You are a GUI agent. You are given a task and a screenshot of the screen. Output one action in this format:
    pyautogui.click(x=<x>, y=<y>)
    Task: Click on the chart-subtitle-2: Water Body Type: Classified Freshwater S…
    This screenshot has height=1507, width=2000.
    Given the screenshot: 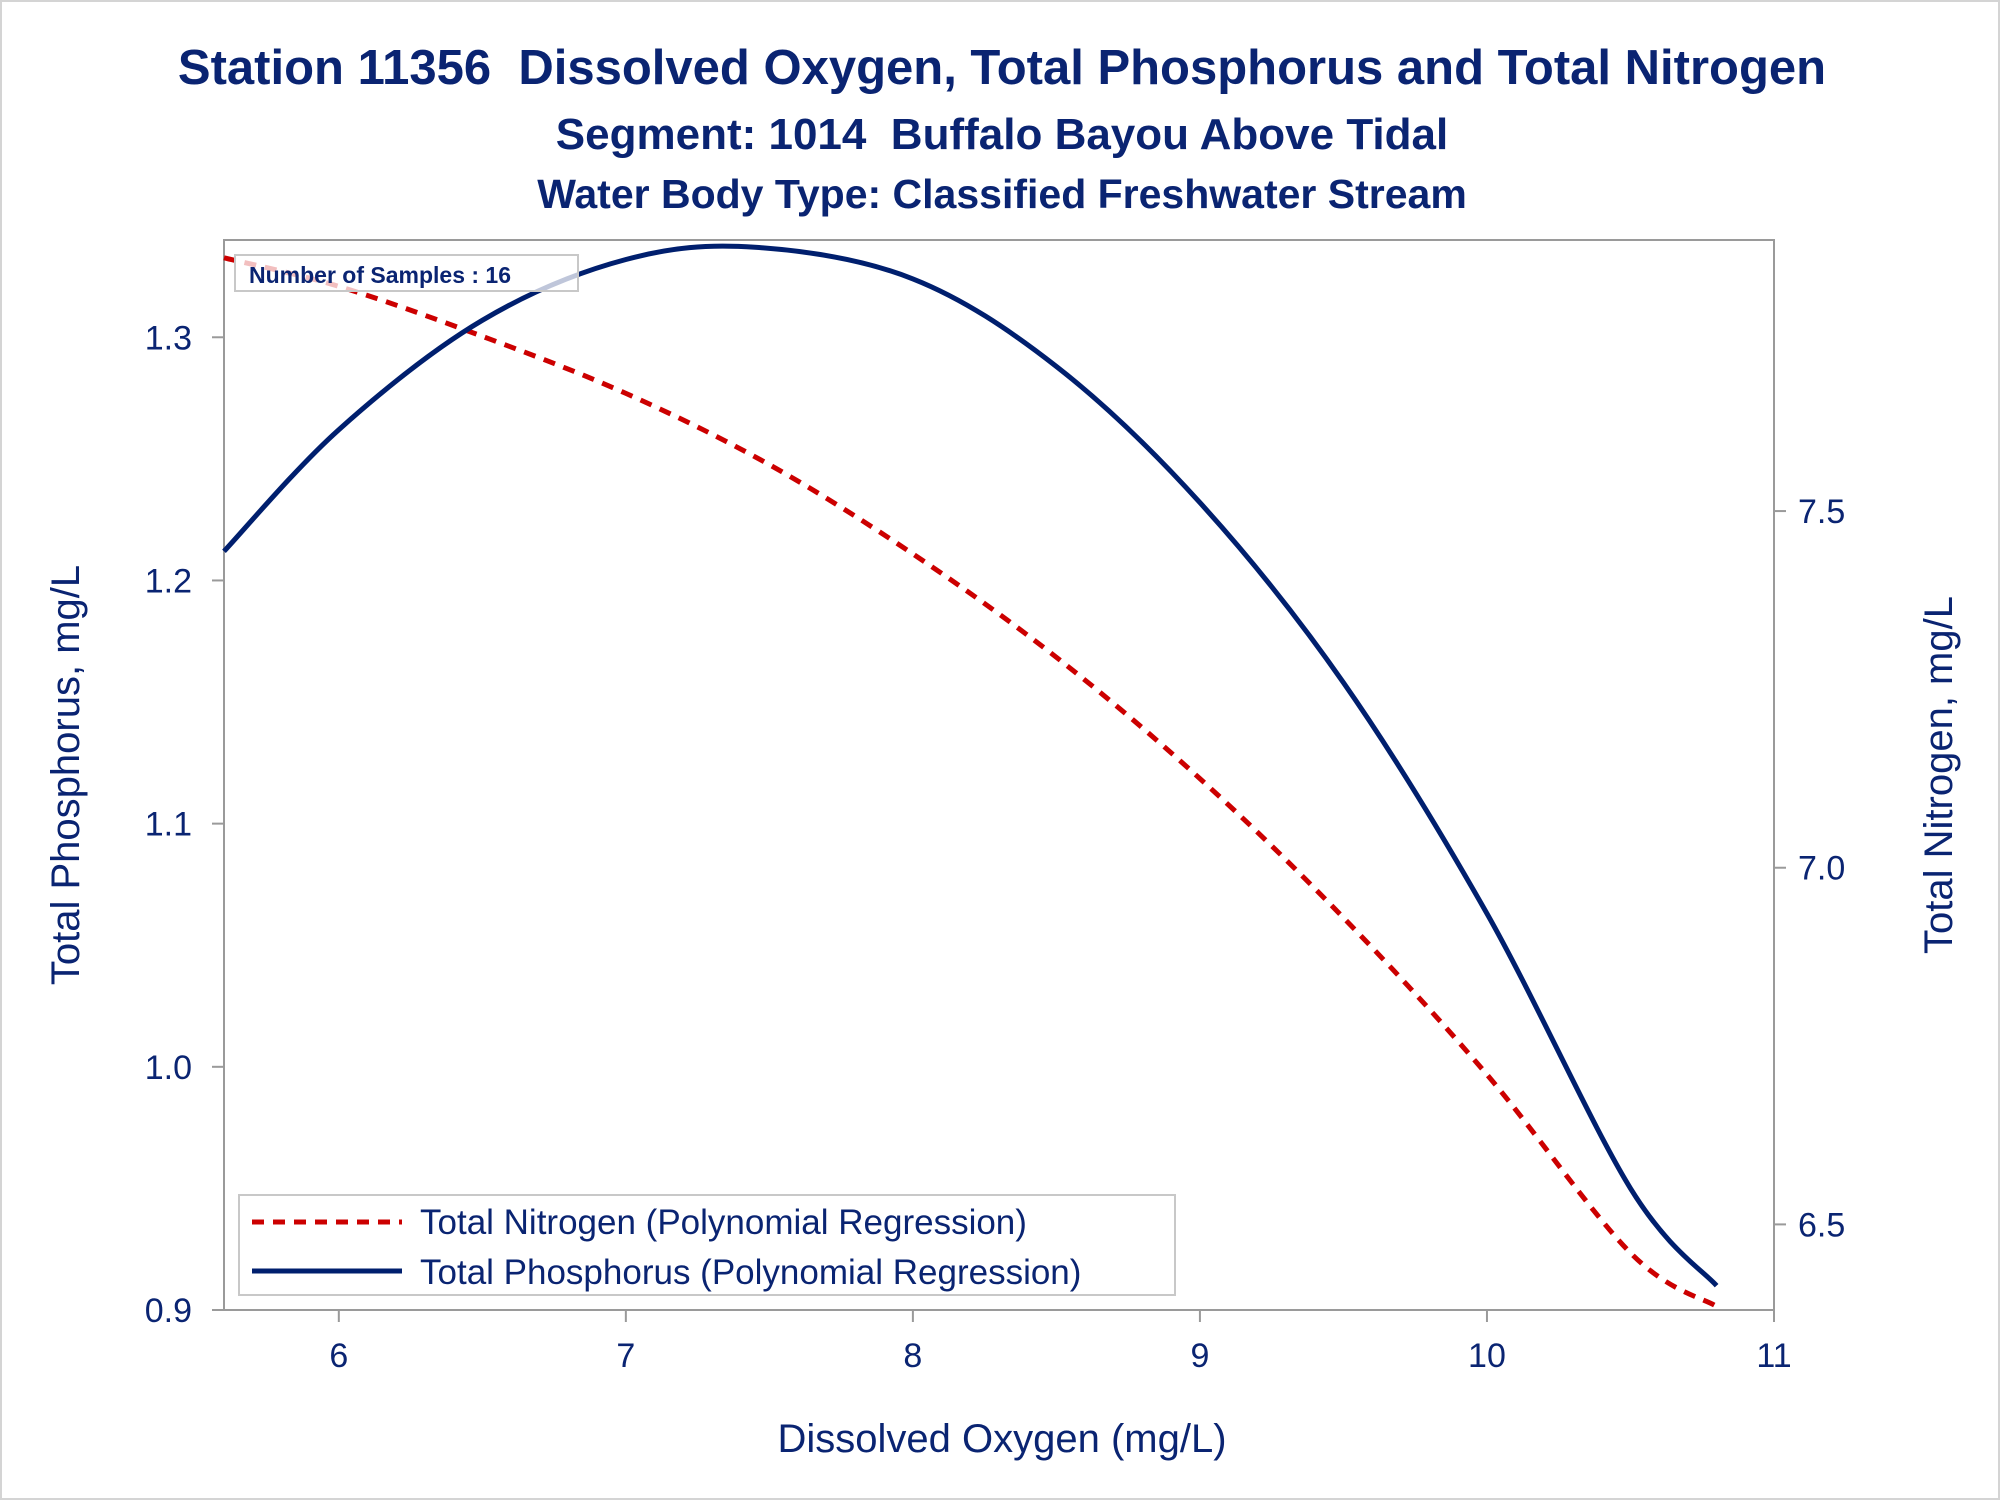 What is the action you would take?
    pyautogui.click(x=1002, y=194)
    